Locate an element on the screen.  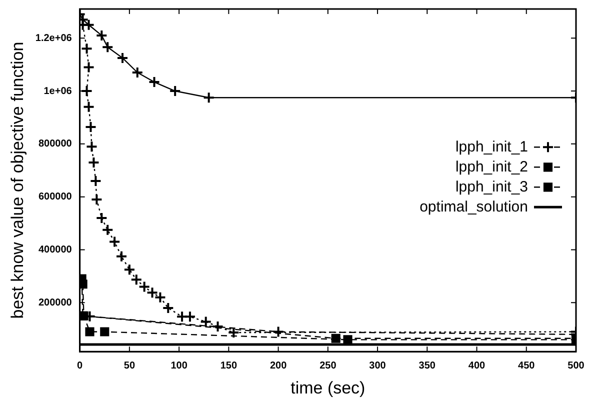
x-tick-label: 0 is located at coordinates (80, 366).